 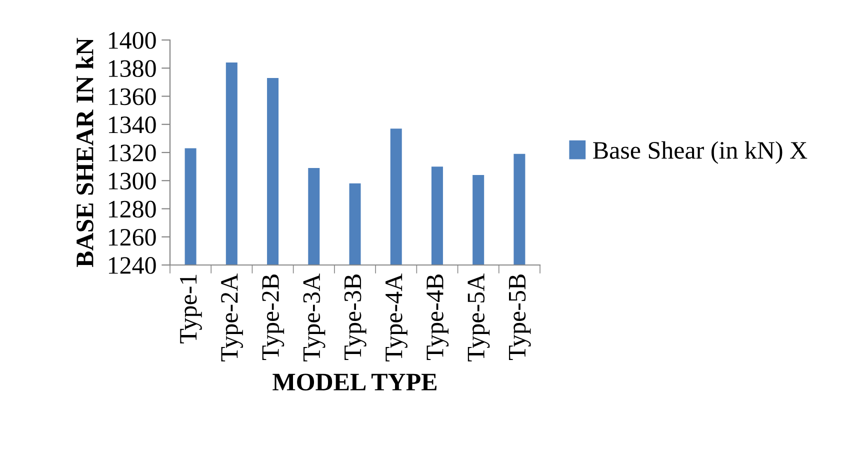 What do you see at coordinates (700, 152) in the screenshot?
I see `legend-label: Base Shear (in kN) X` at bounding box center [700, 152].